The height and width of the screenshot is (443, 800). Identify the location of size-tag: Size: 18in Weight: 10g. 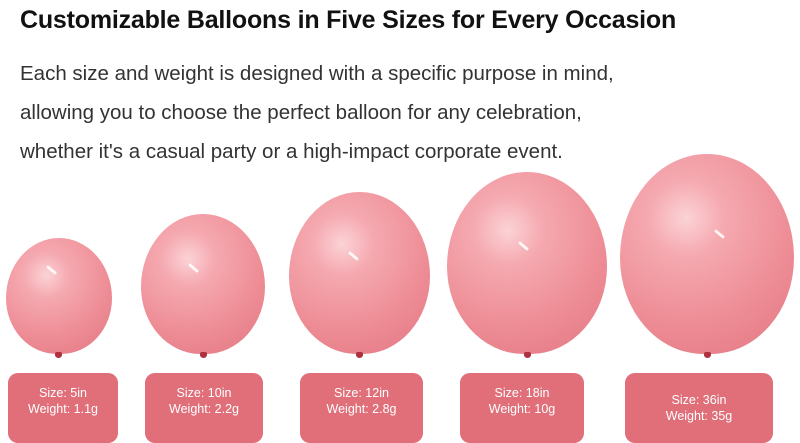
(522, 408).